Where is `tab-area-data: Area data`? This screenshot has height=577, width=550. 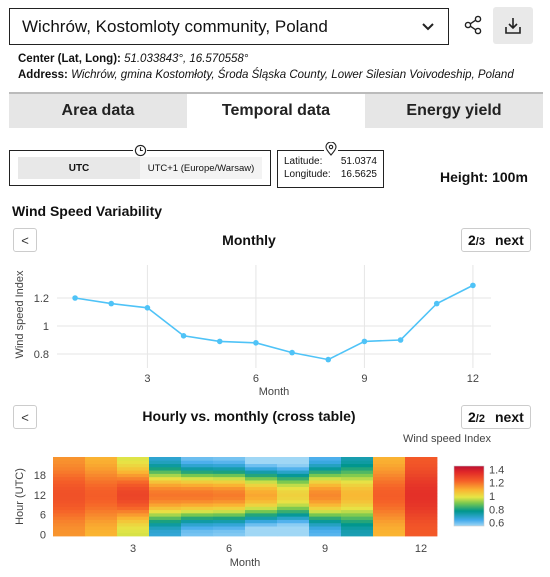 tab-area-data: Area data is located at coordinates (98, 111).